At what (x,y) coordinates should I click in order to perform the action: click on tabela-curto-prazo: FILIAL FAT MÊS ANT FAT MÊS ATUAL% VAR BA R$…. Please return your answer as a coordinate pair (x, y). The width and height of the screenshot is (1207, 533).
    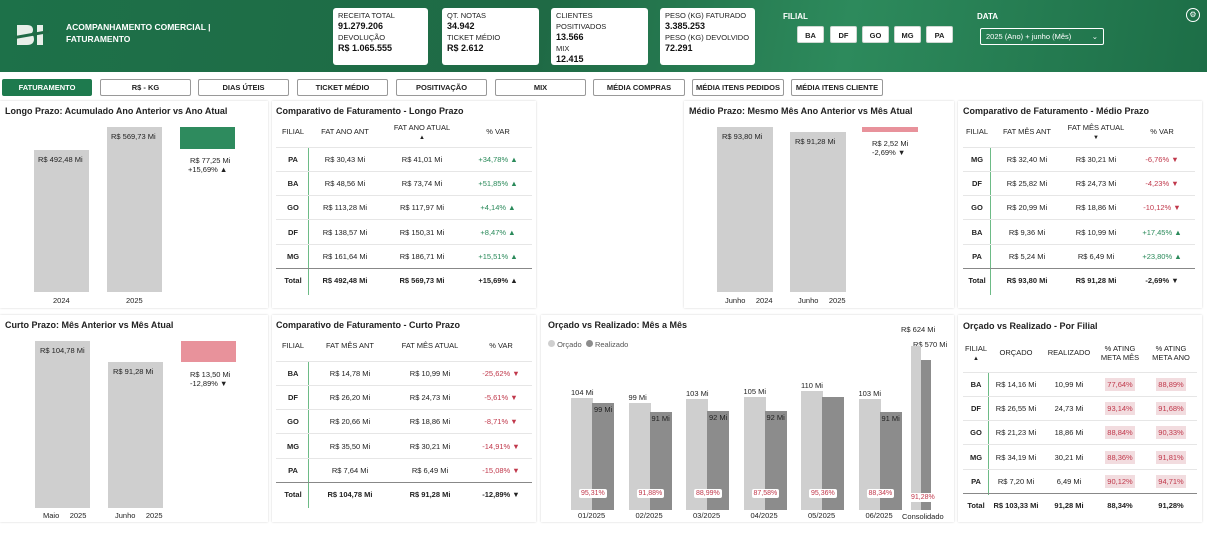
    Looking at the image, I should click on (404, 419).